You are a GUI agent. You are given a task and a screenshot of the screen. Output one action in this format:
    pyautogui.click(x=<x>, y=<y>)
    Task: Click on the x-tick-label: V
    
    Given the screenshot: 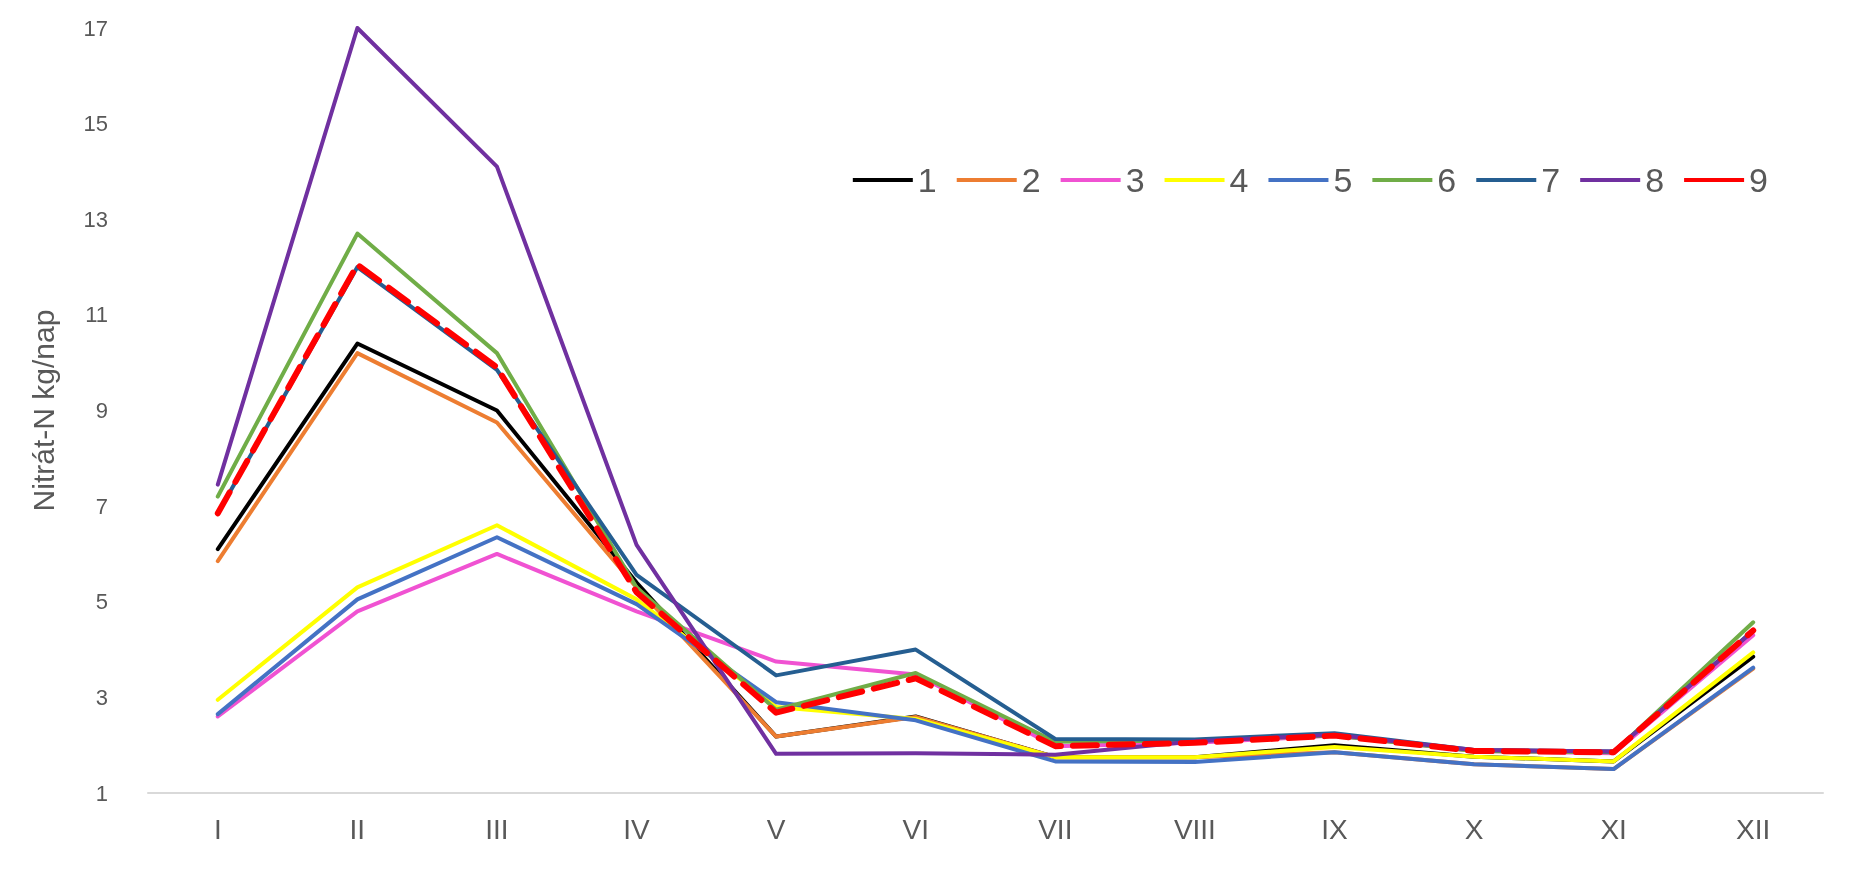 What is the action you would take?
    pyautogui.click(x=776, y=829)
    